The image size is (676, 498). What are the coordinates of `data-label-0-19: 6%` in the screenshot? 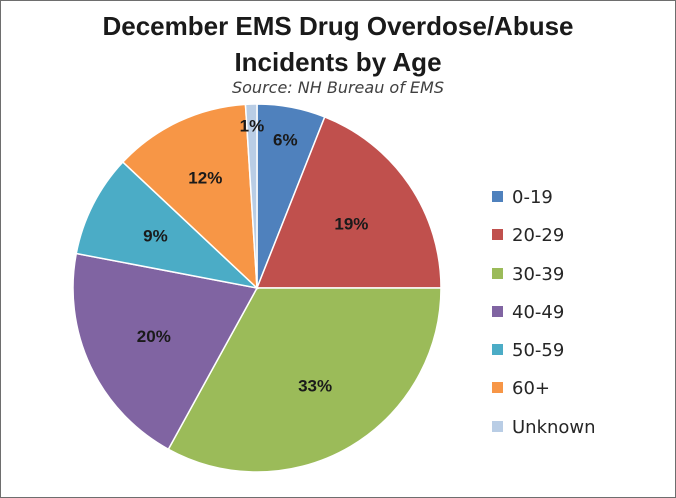 It's located at (285, 139).